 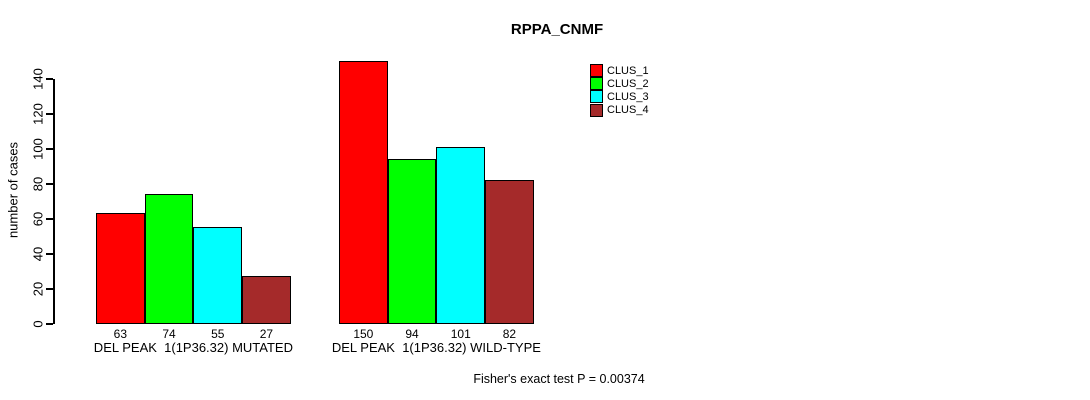 I want to click on legend-item-clus_1: CLUS_1, so click(x=619, y=71).